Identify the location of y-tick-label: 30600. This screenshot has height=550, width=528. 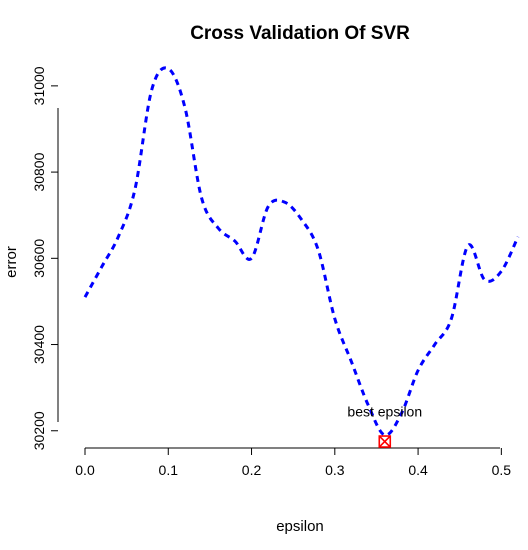
(39, 258).